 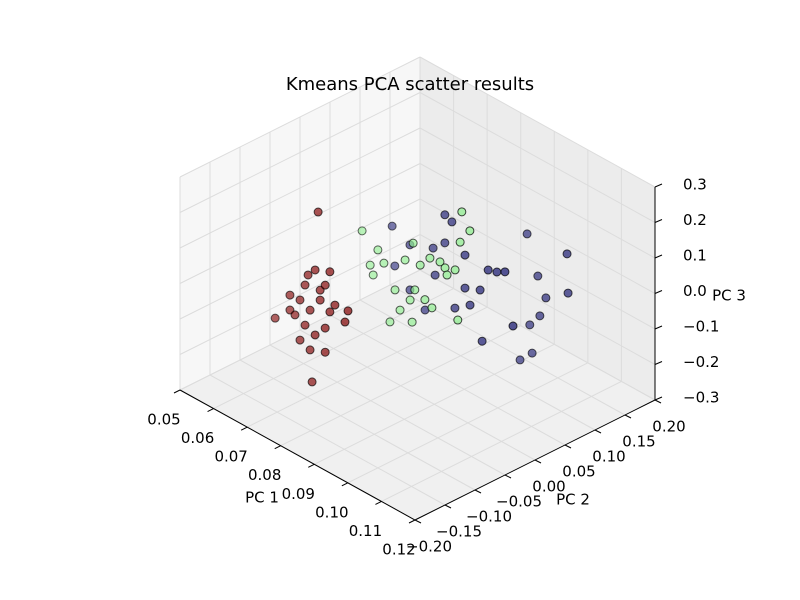 I want to click on x-tick-label: 0.08, so click(x=264, y=475).